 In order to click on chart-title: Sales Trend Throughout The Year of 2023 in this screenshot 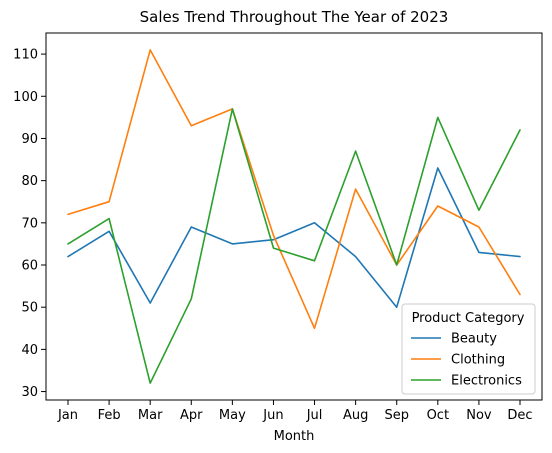, I will do `click(294, 17)`.